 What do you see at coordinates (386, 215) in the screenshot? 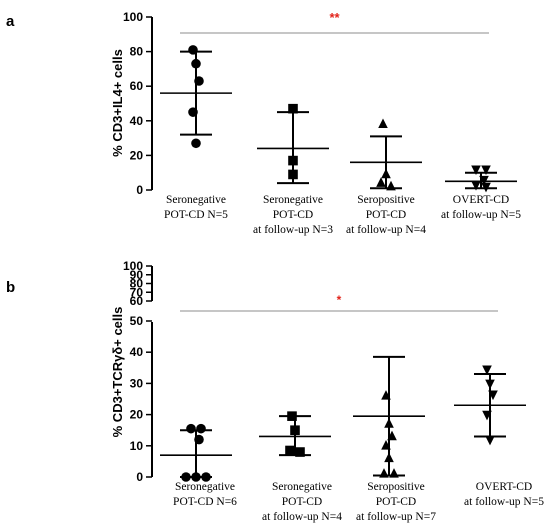
I see `category-label: Seropositive POT-CD at follow-up N=4` at bounding box center [386, 215].